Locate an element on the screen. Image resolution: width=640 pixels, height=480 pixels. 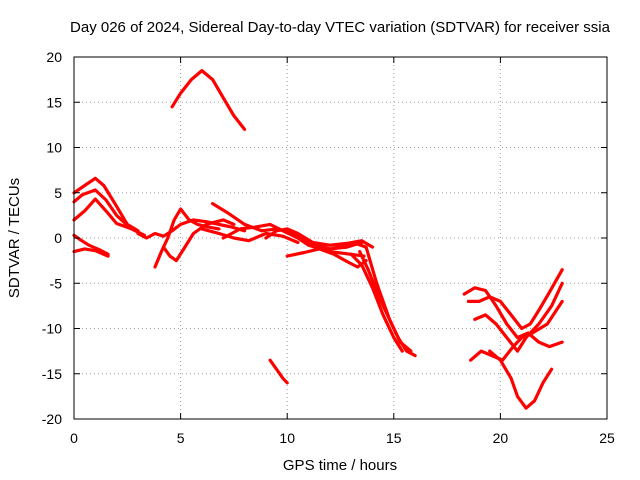
x-tick-label: 25 is located at coordinates (607, 438).